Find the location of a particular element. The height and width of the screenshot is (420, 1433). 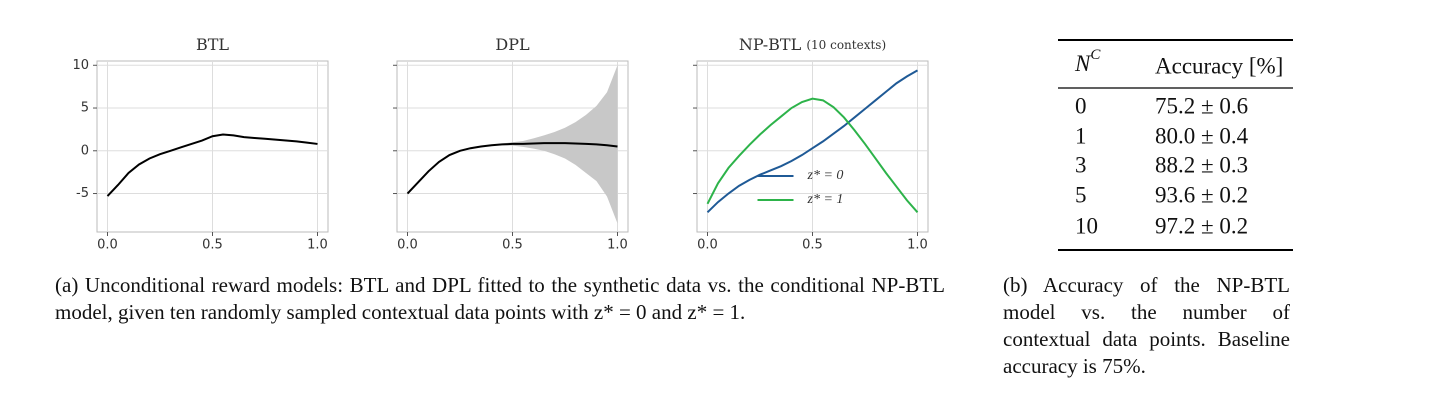

table-cell: 80.0 ± 0.4 is located at coordinates (1202, 135).